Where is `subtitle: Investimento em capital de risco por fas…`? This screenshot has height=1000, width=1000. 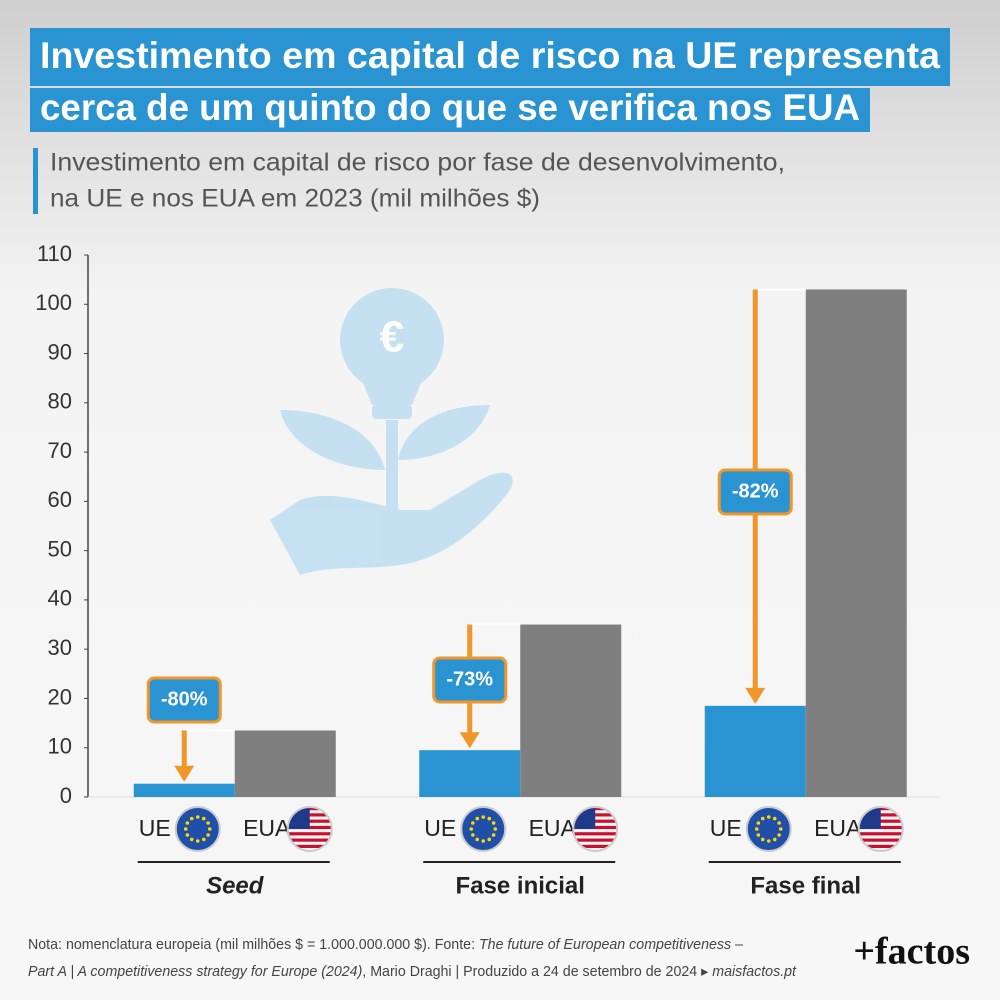
subtitle: Investimento em capital de risco por fas… is located at coordinates (417, 163).